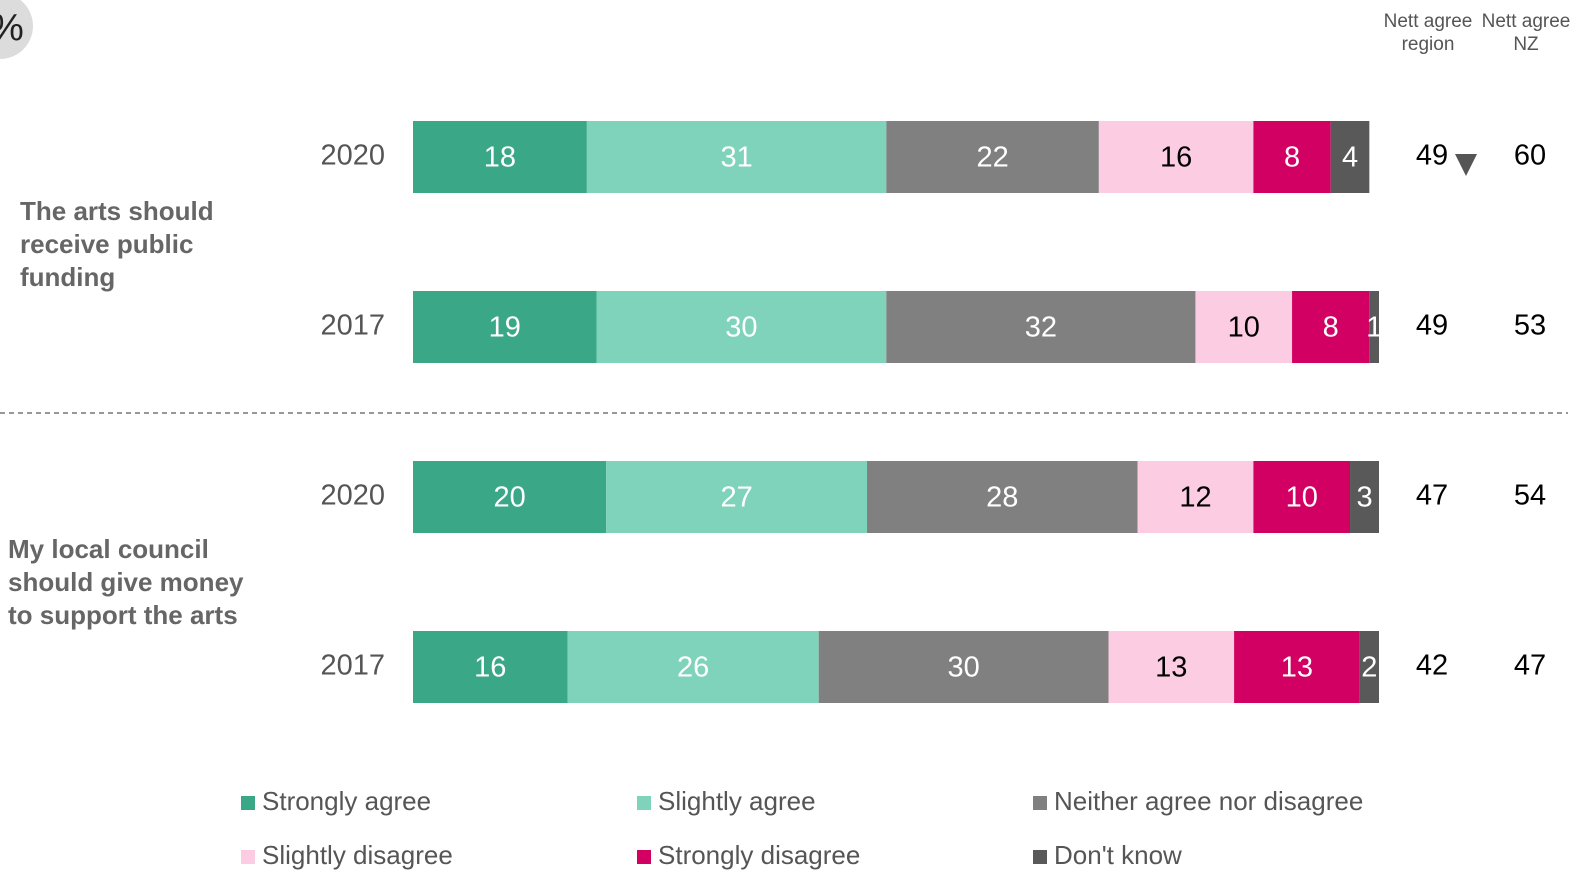  Describe the element at coordinates (1530, 496) in the screenshot. I see `nett-nz-value: 54` at that location.